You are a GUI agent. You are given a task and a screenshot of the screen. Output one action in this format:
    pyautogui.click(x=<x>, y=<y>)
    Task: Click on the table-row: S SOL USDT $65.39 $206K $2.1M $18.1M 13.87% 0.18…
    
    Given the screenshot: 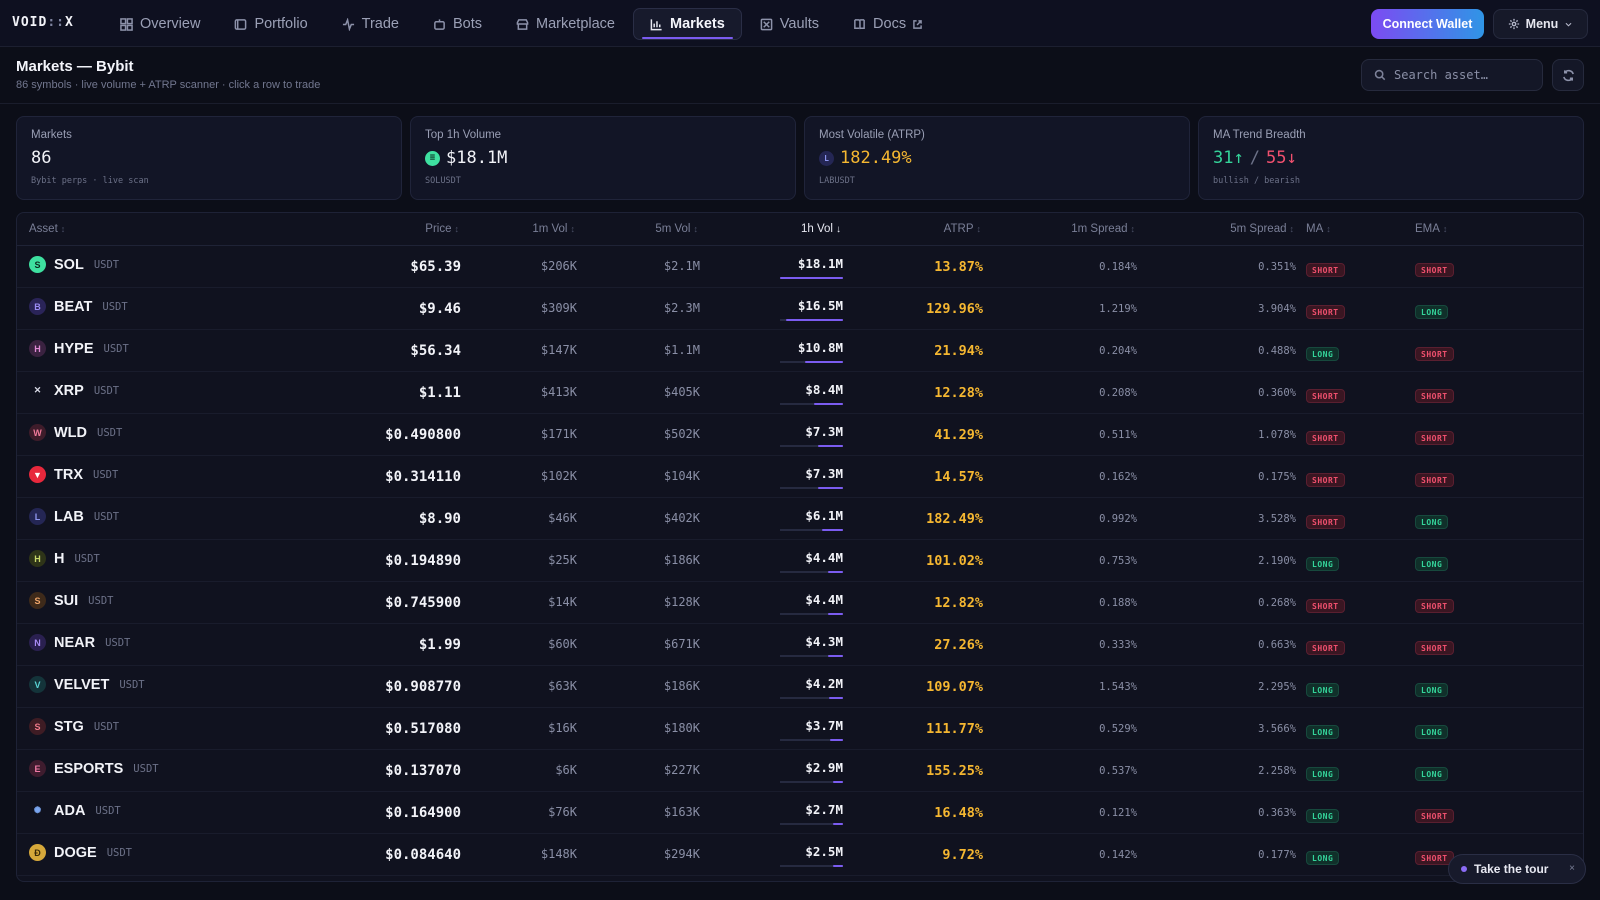 What is the action you would take?
    pyautogui.click(x=800, y=267)
    